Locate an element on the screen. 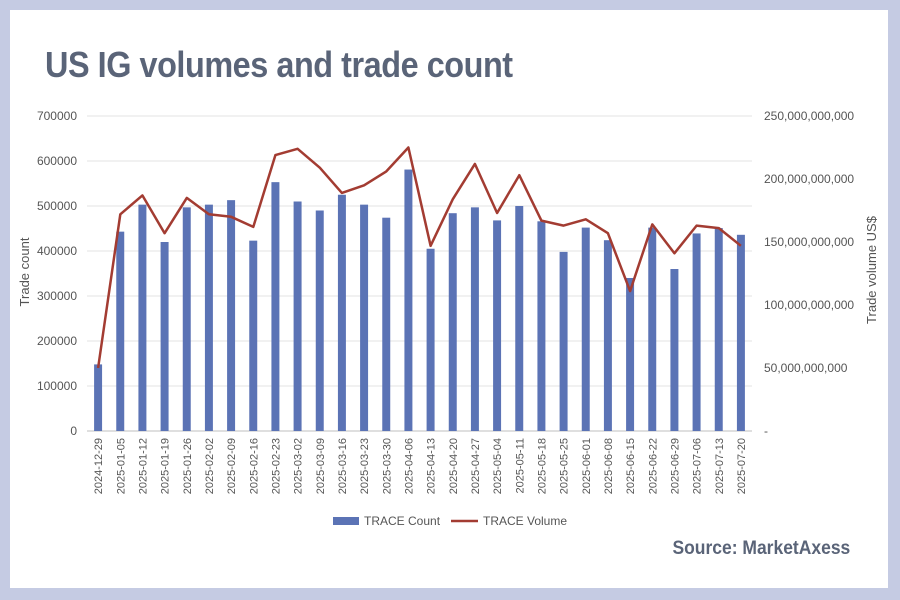 The image size is (900, 600). left-tick-label: 600000 is located at coordinates (57, 161).